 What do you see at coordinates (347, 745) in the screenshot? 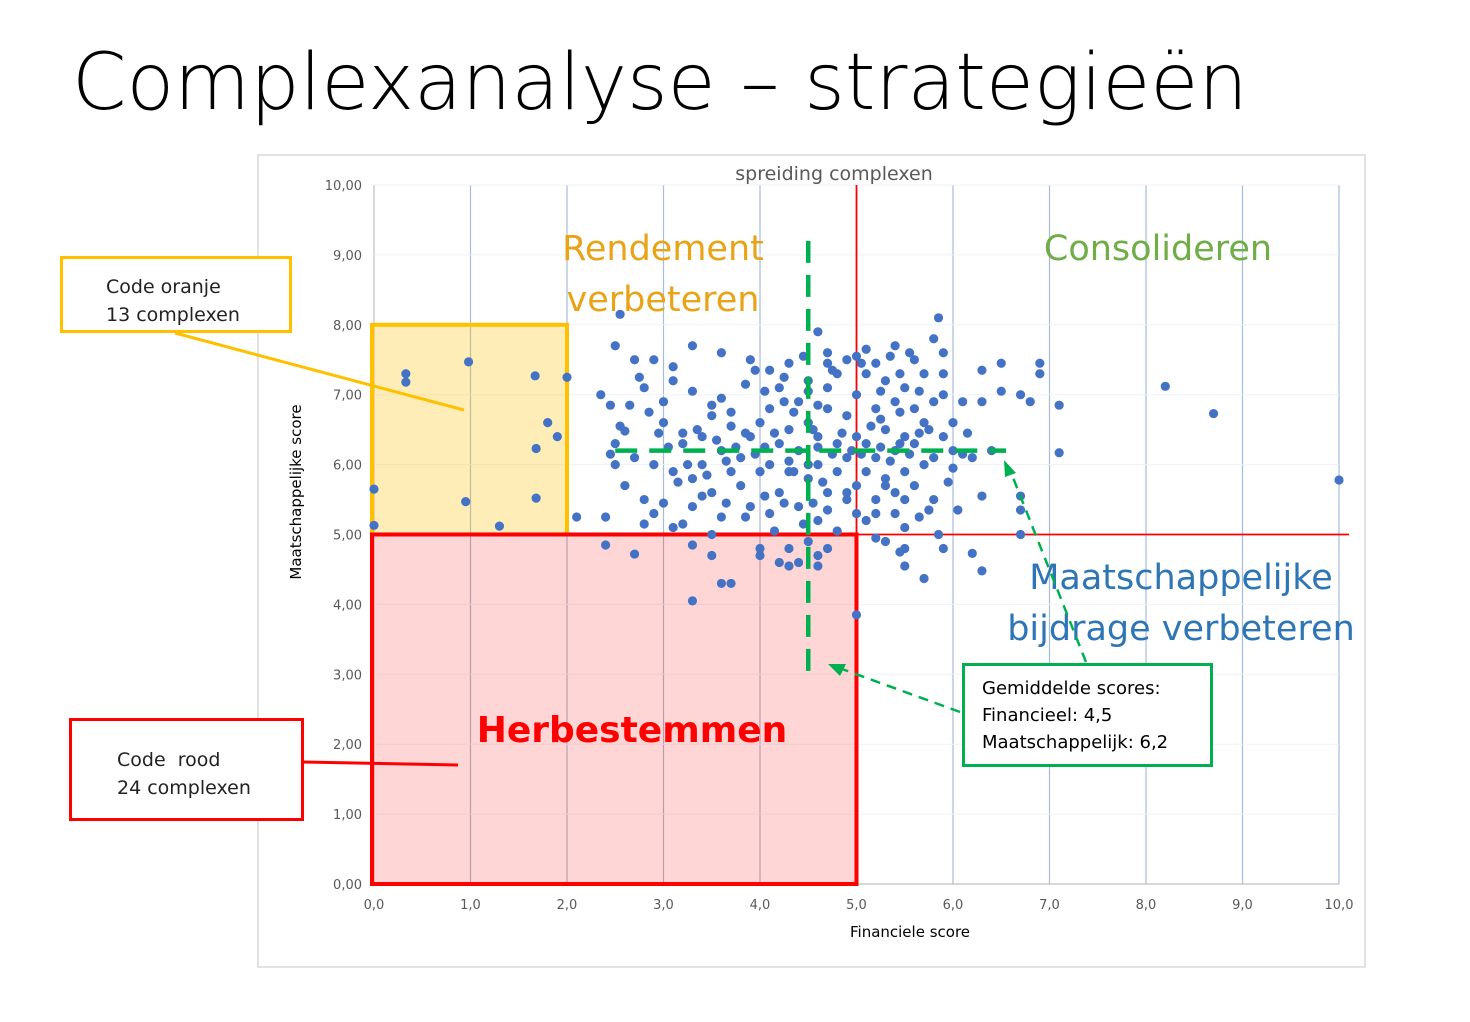
I see `y-tick-label: 2,00` at bounding box center [347, 745].